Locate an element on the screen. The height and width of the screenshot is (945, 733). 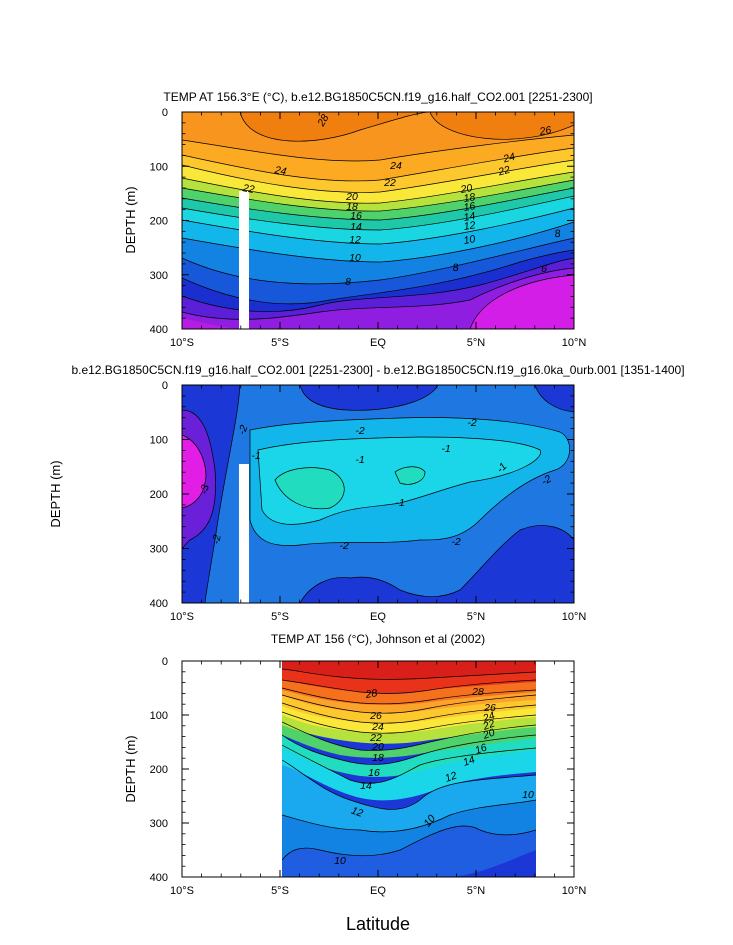
band-28-core is located at coordinates (335, 127).